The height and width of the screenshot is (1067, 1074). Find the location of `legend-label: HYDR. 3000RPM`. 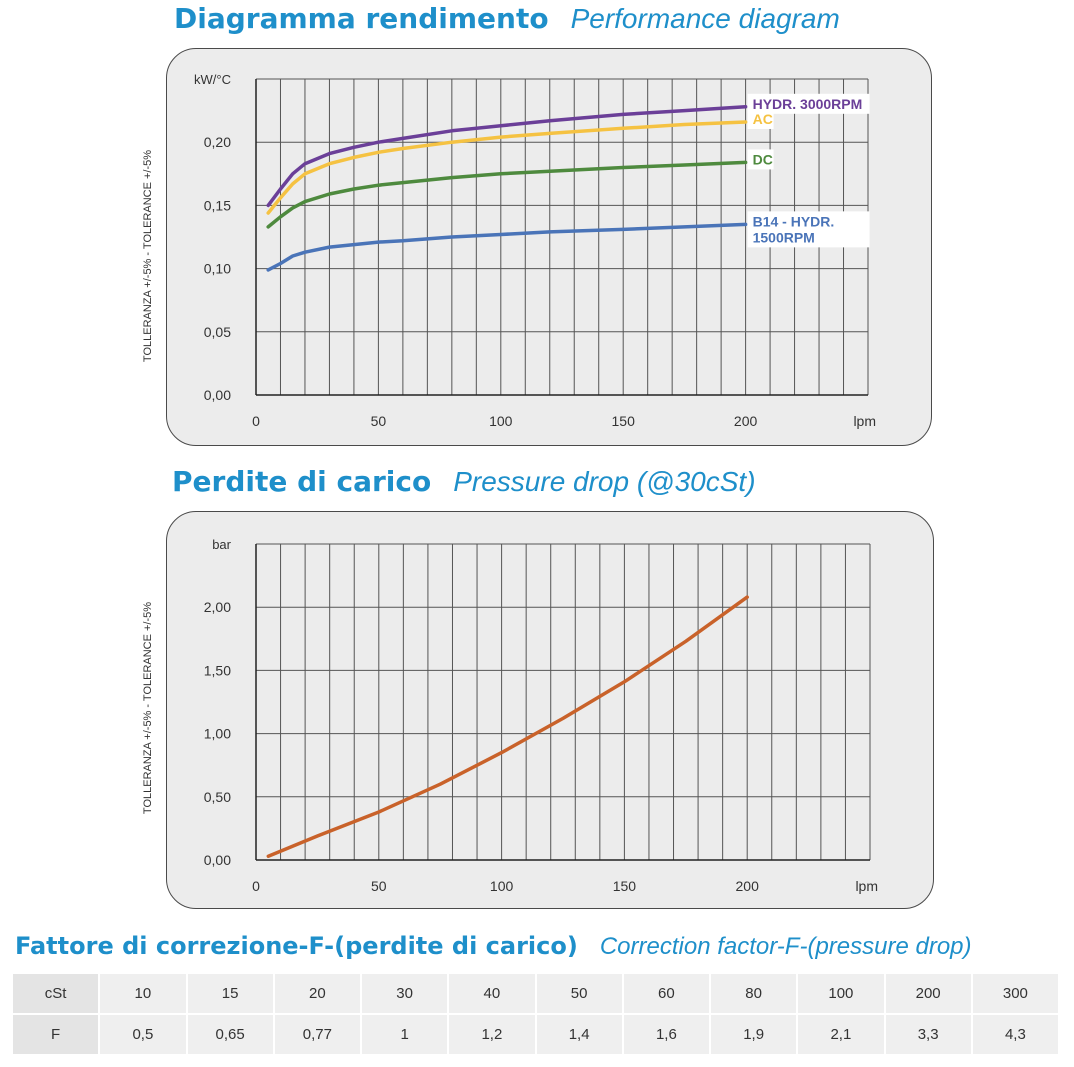

legend-label: HYDR. 3000RPM is located at coordinates (808, 104).